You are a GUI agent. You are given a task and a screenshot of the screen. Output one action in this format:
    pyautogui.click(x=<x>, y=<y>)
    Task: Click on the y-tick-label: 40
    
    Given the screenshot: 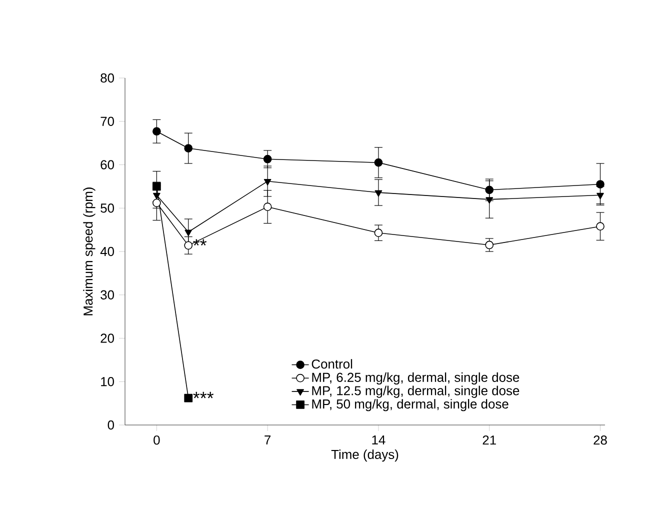 What is the action you would take?
    pyautogui.click(x=107, y=251)
    